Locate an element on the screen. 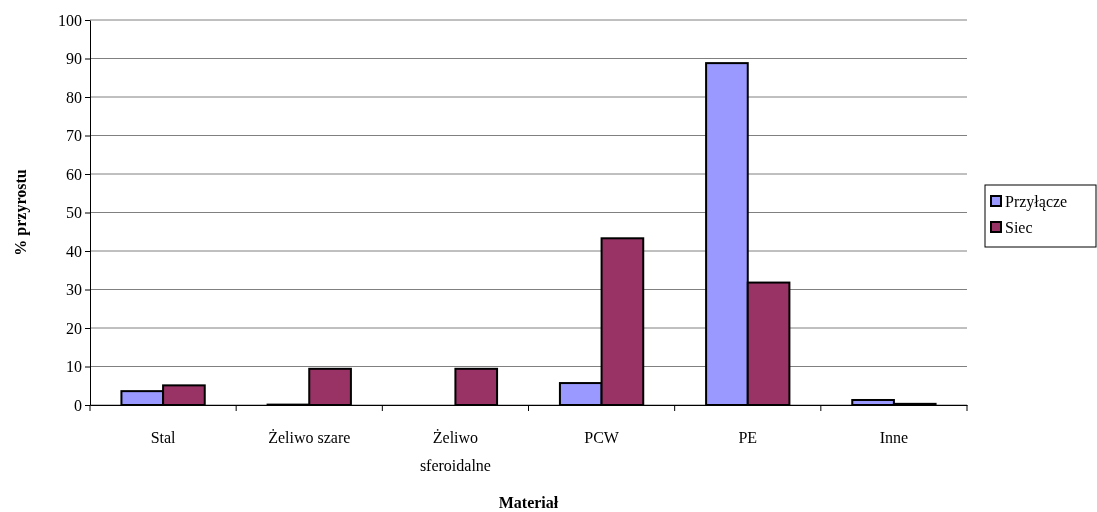  y-tick-label: 50 is located at coordinates (74, 213).